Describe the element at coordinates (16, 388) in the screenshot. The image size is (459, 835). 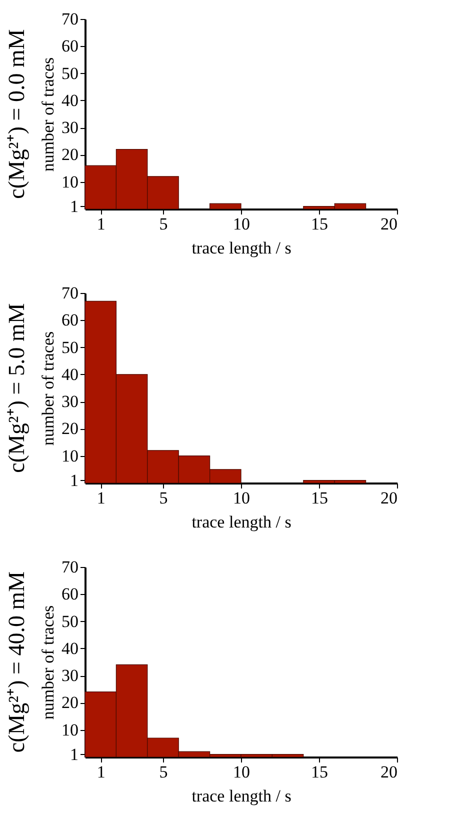
I see `text: c(Mg²⁺) = 5.0 mM` at that location.